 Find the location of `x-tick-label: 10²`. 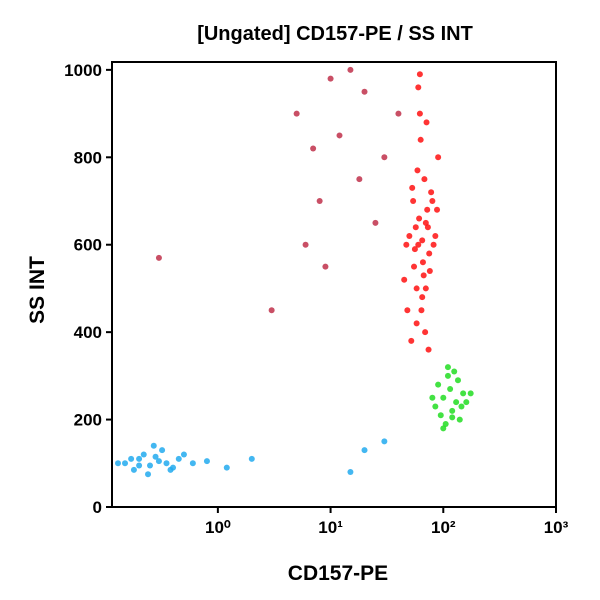

x-tick-label: 10² is located at coordinates (443, 527).